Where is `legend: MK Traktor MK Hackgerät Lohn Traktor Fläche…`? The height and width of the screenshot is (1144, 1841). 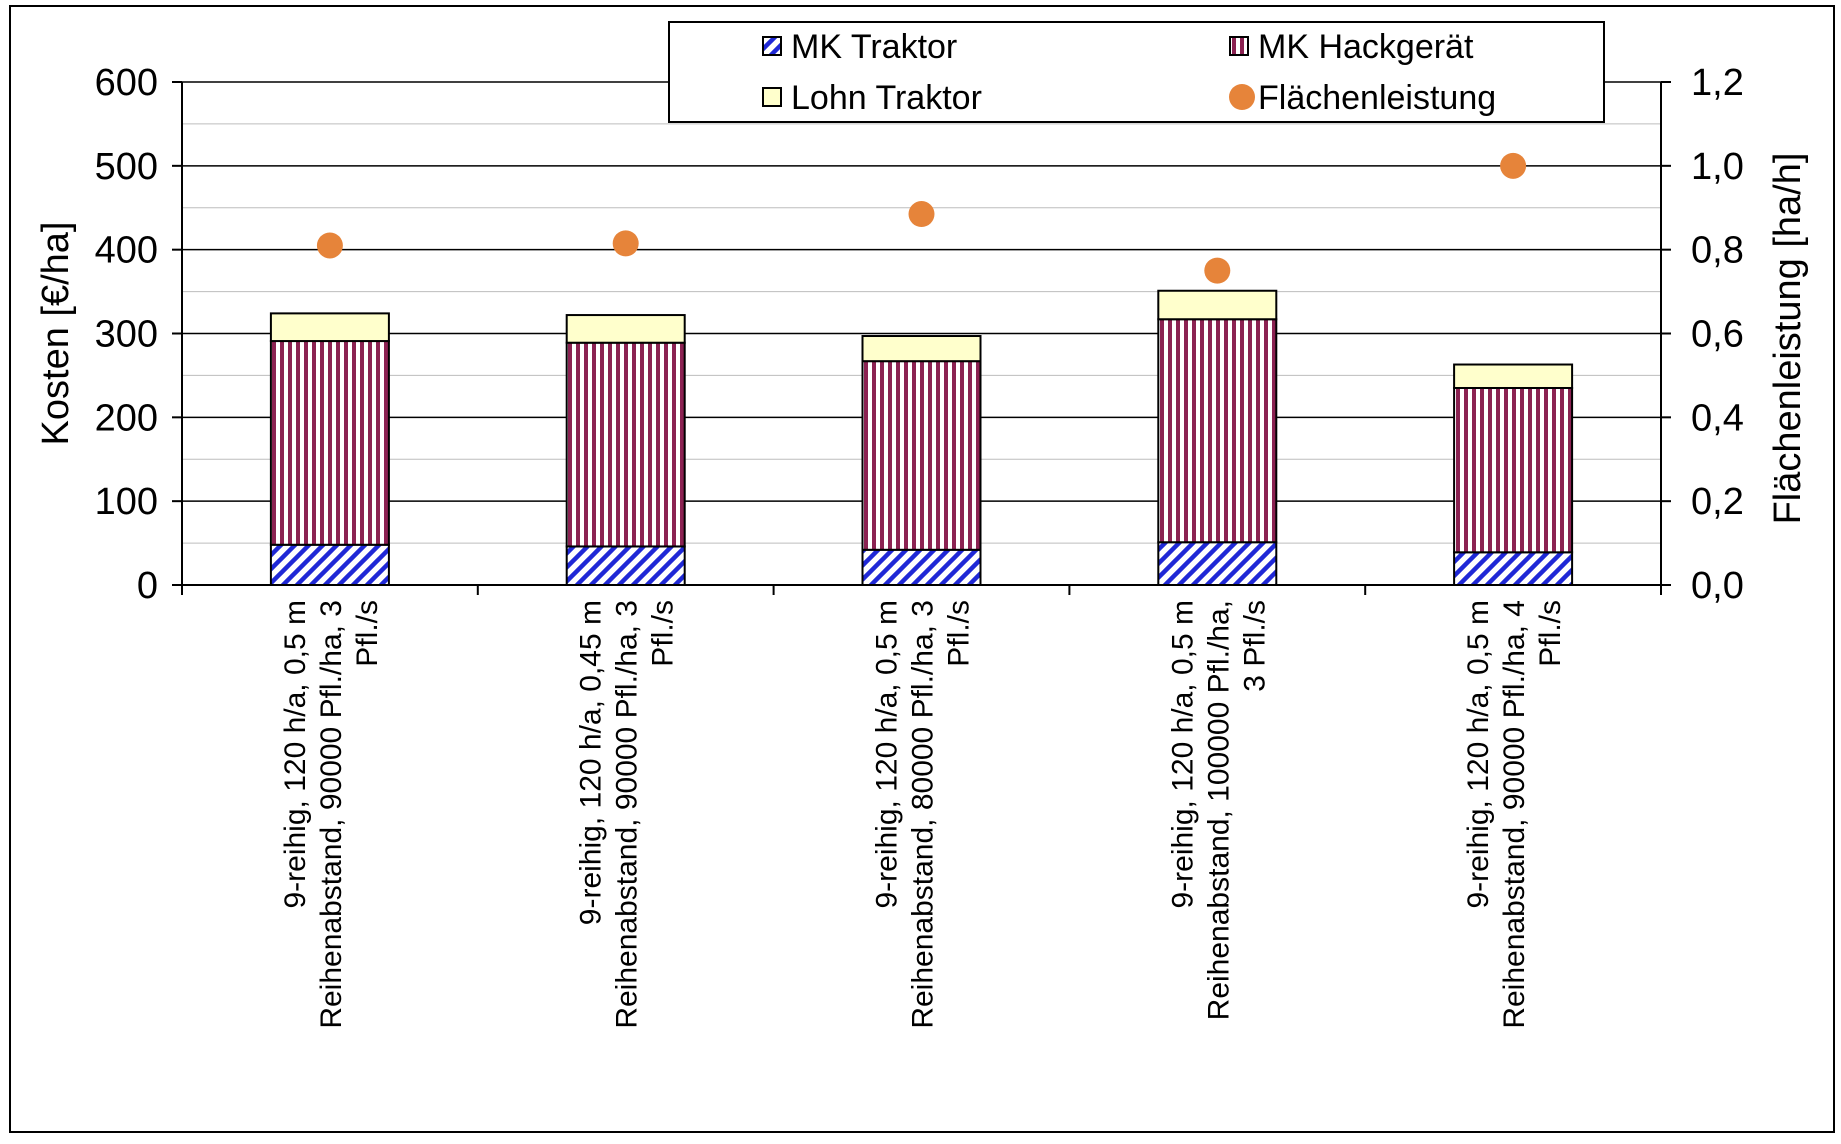
legend: MK Traktor MK Hackgerät Lohn Traktor Fläche… is located at coordinates (1136, 72).